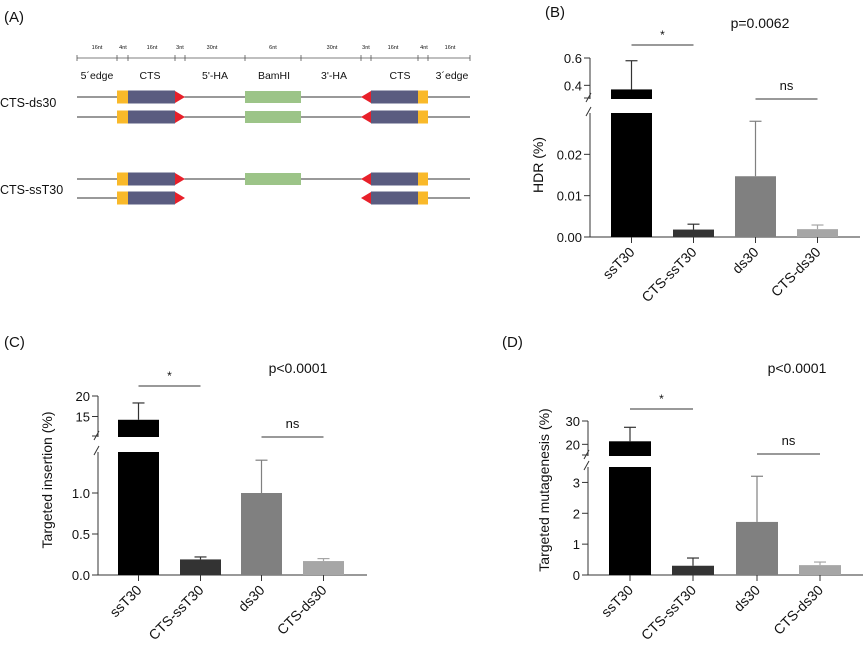 The height and width of the screenshot is (656, 865). What do you see at coordinates (538, 165) in the screenshot?
I see `y-axis-label: HDR (%)` at bounding box center [538, 165].